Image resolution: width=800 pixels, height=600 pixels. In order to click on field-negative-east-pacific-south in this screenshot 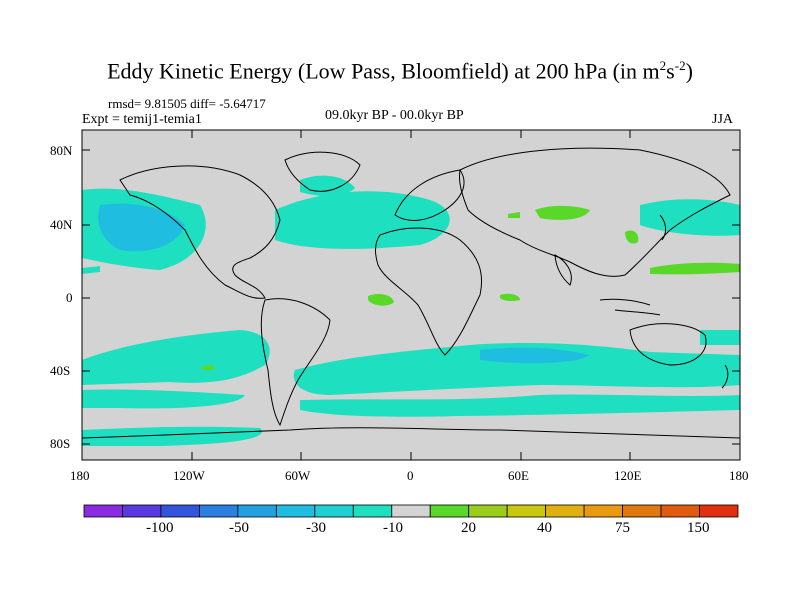, I will do `click(720, 337)`.